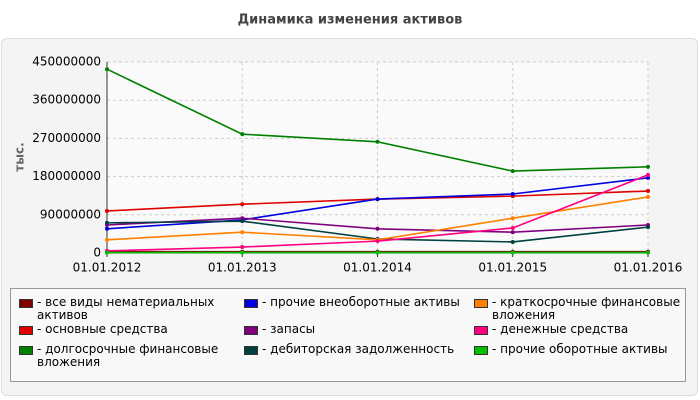 The image size is (700, 400). I want to click on legend-item: - дебиторская задолженность, so click(359, 363).